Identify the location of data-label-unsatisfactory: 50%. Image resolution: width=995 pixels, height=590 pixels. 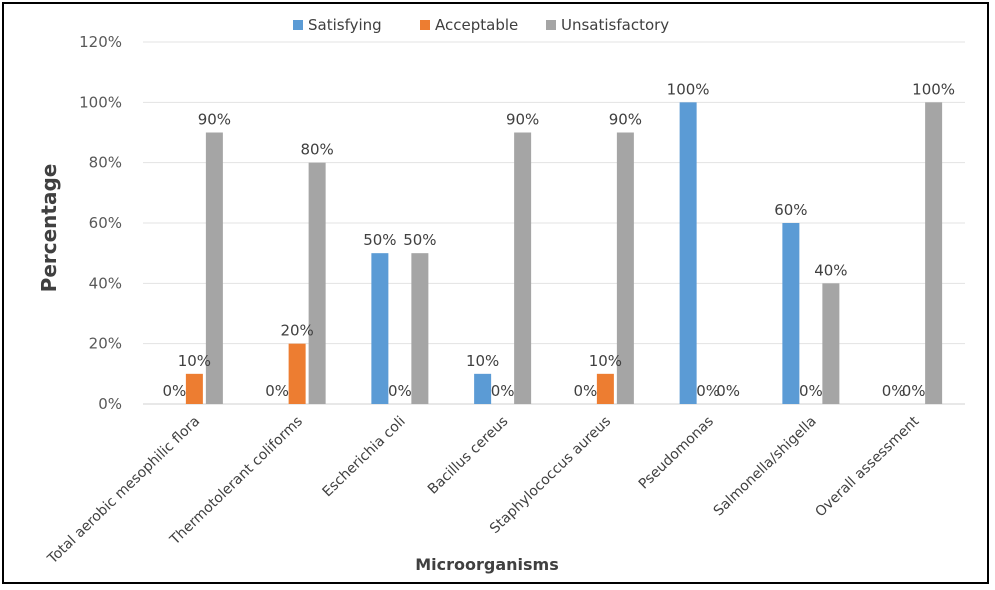
(419, 240).